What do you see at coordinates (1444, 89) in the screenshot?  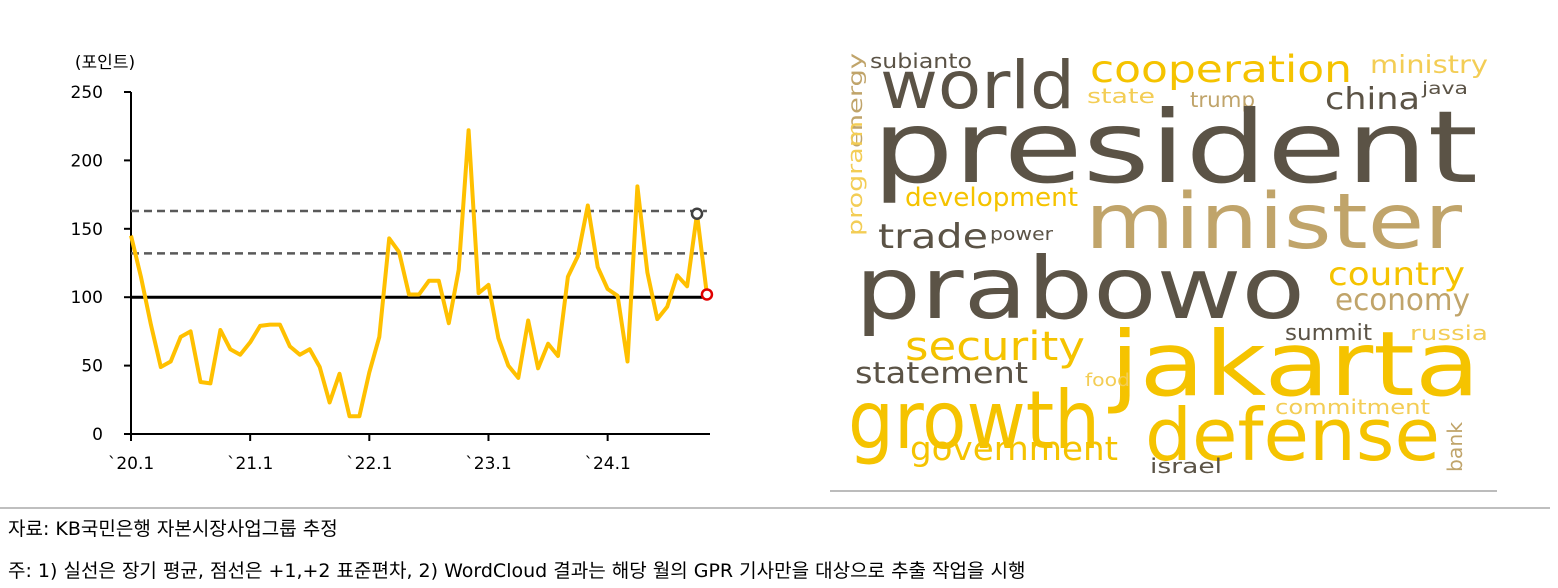 I see `word: java` at bounding box center [1444, 89].